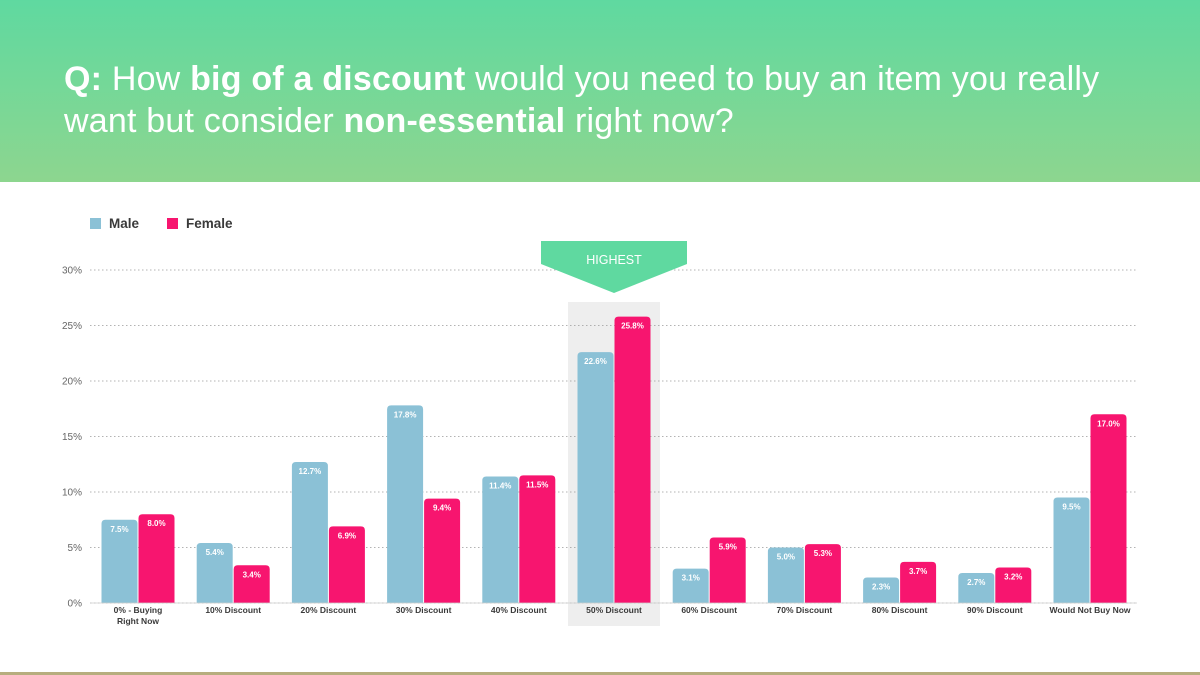 The width and height of the screenshot is (1200, 675). I want to click on y-tick-label: 20%, so click(72, 382).